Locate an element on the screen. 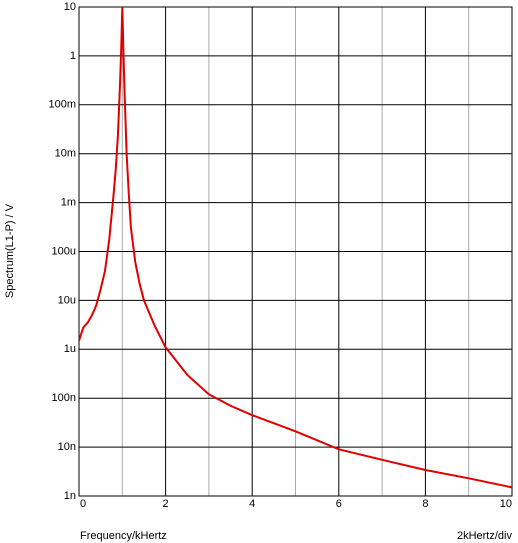 This screenshot has width=518, height=543. y-axis-label: Spectrum(L1-P) / V is located at coordinates (10, 250).